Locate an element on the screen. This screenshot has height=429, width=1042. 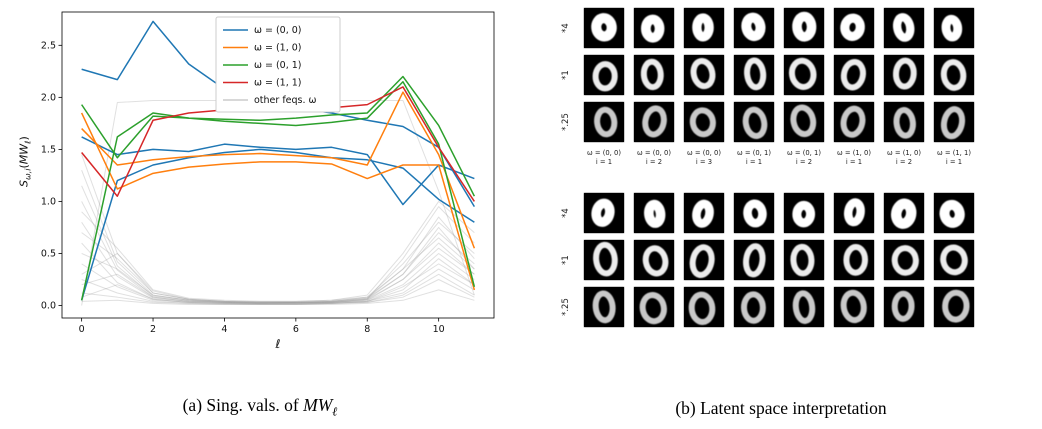
ylabel-close: ) is located at coordinates (24, 138).